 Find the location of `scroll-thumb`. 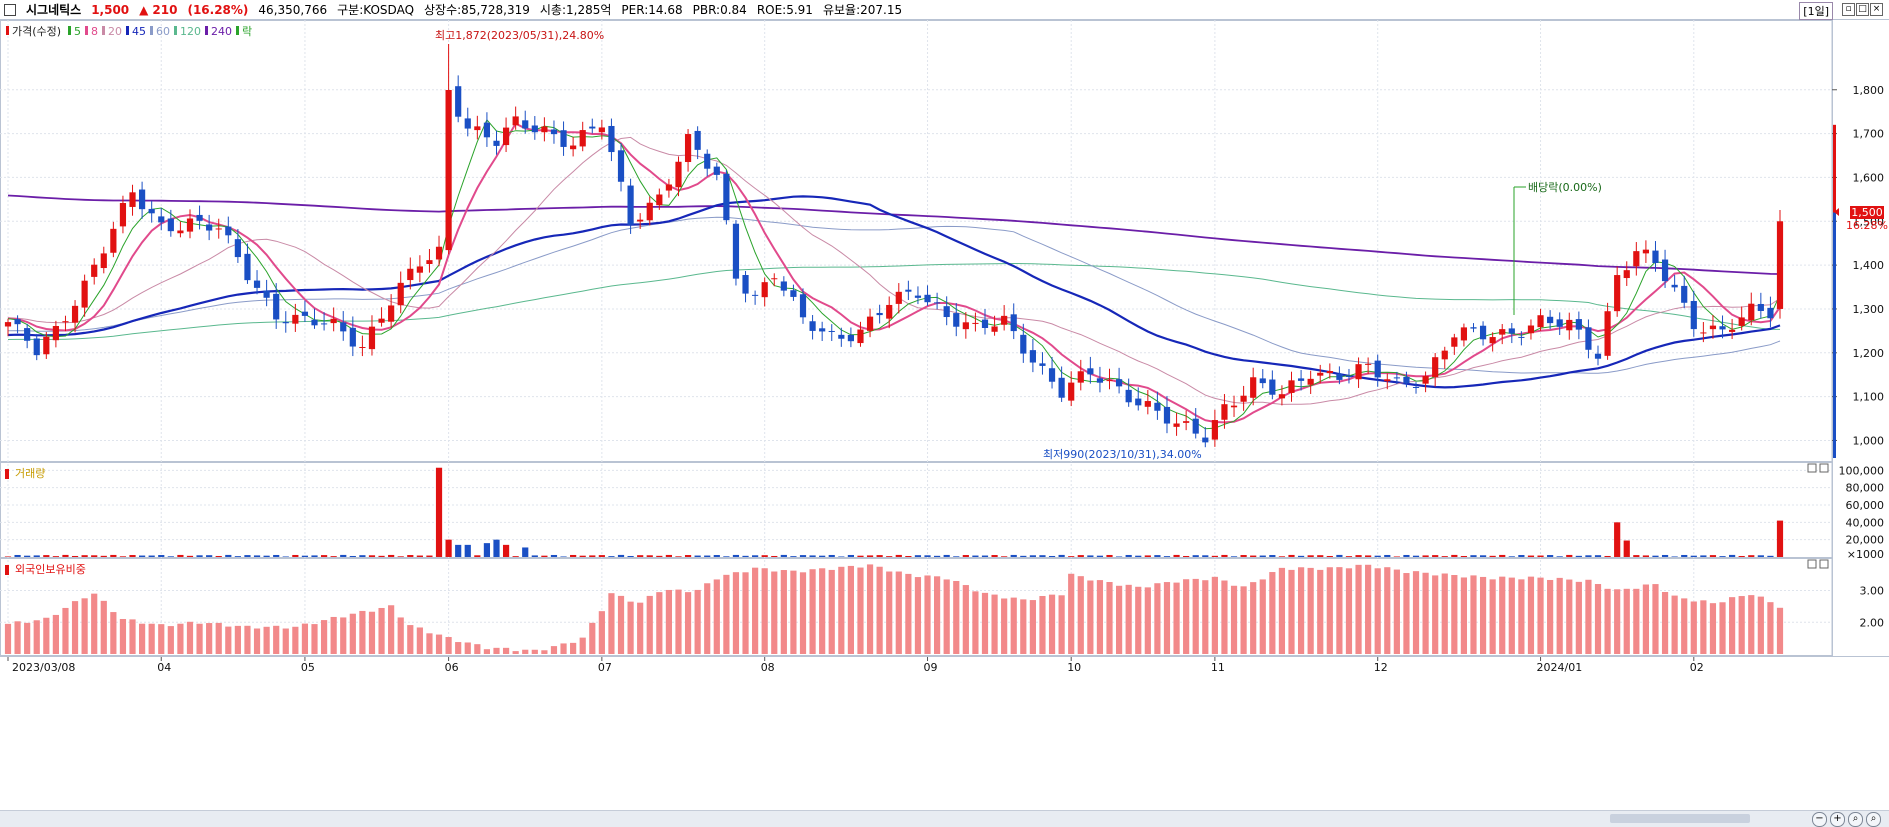

scroll-thumb is located at coordinates (1680, 818).